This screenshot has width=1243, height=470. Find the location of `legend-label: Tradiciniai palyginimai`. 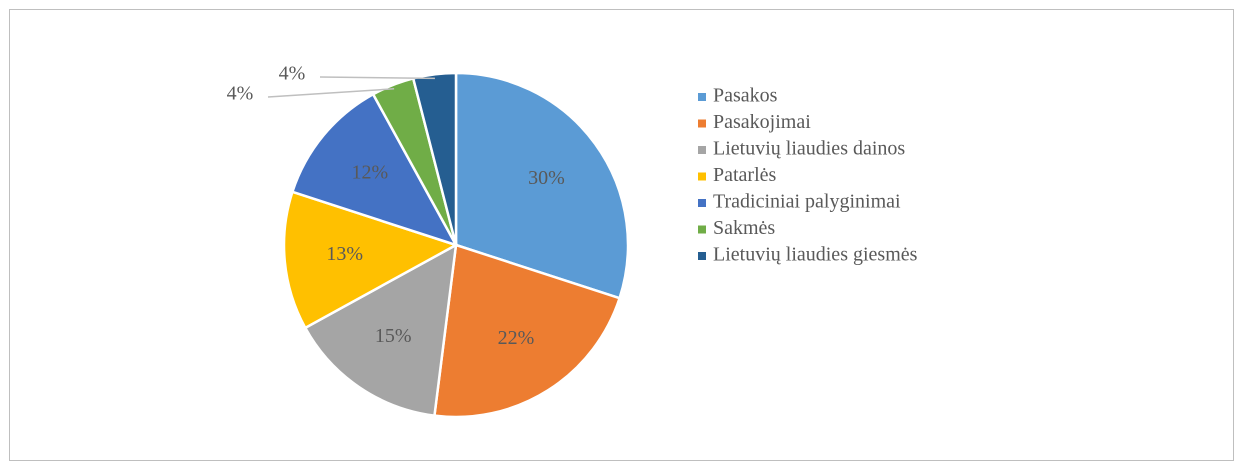

legend-label: Tradiciniai palyginimai is located at coordinates (807, 202).